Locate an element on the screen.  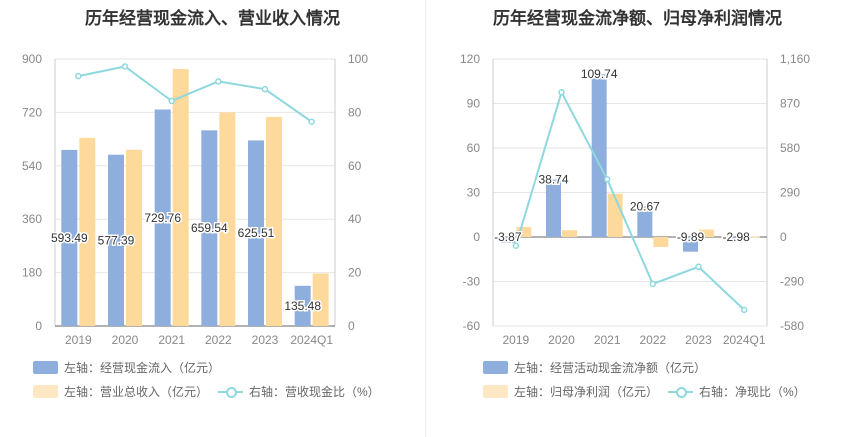
y-tick-right: 20 is located at coordinates (355, 273).